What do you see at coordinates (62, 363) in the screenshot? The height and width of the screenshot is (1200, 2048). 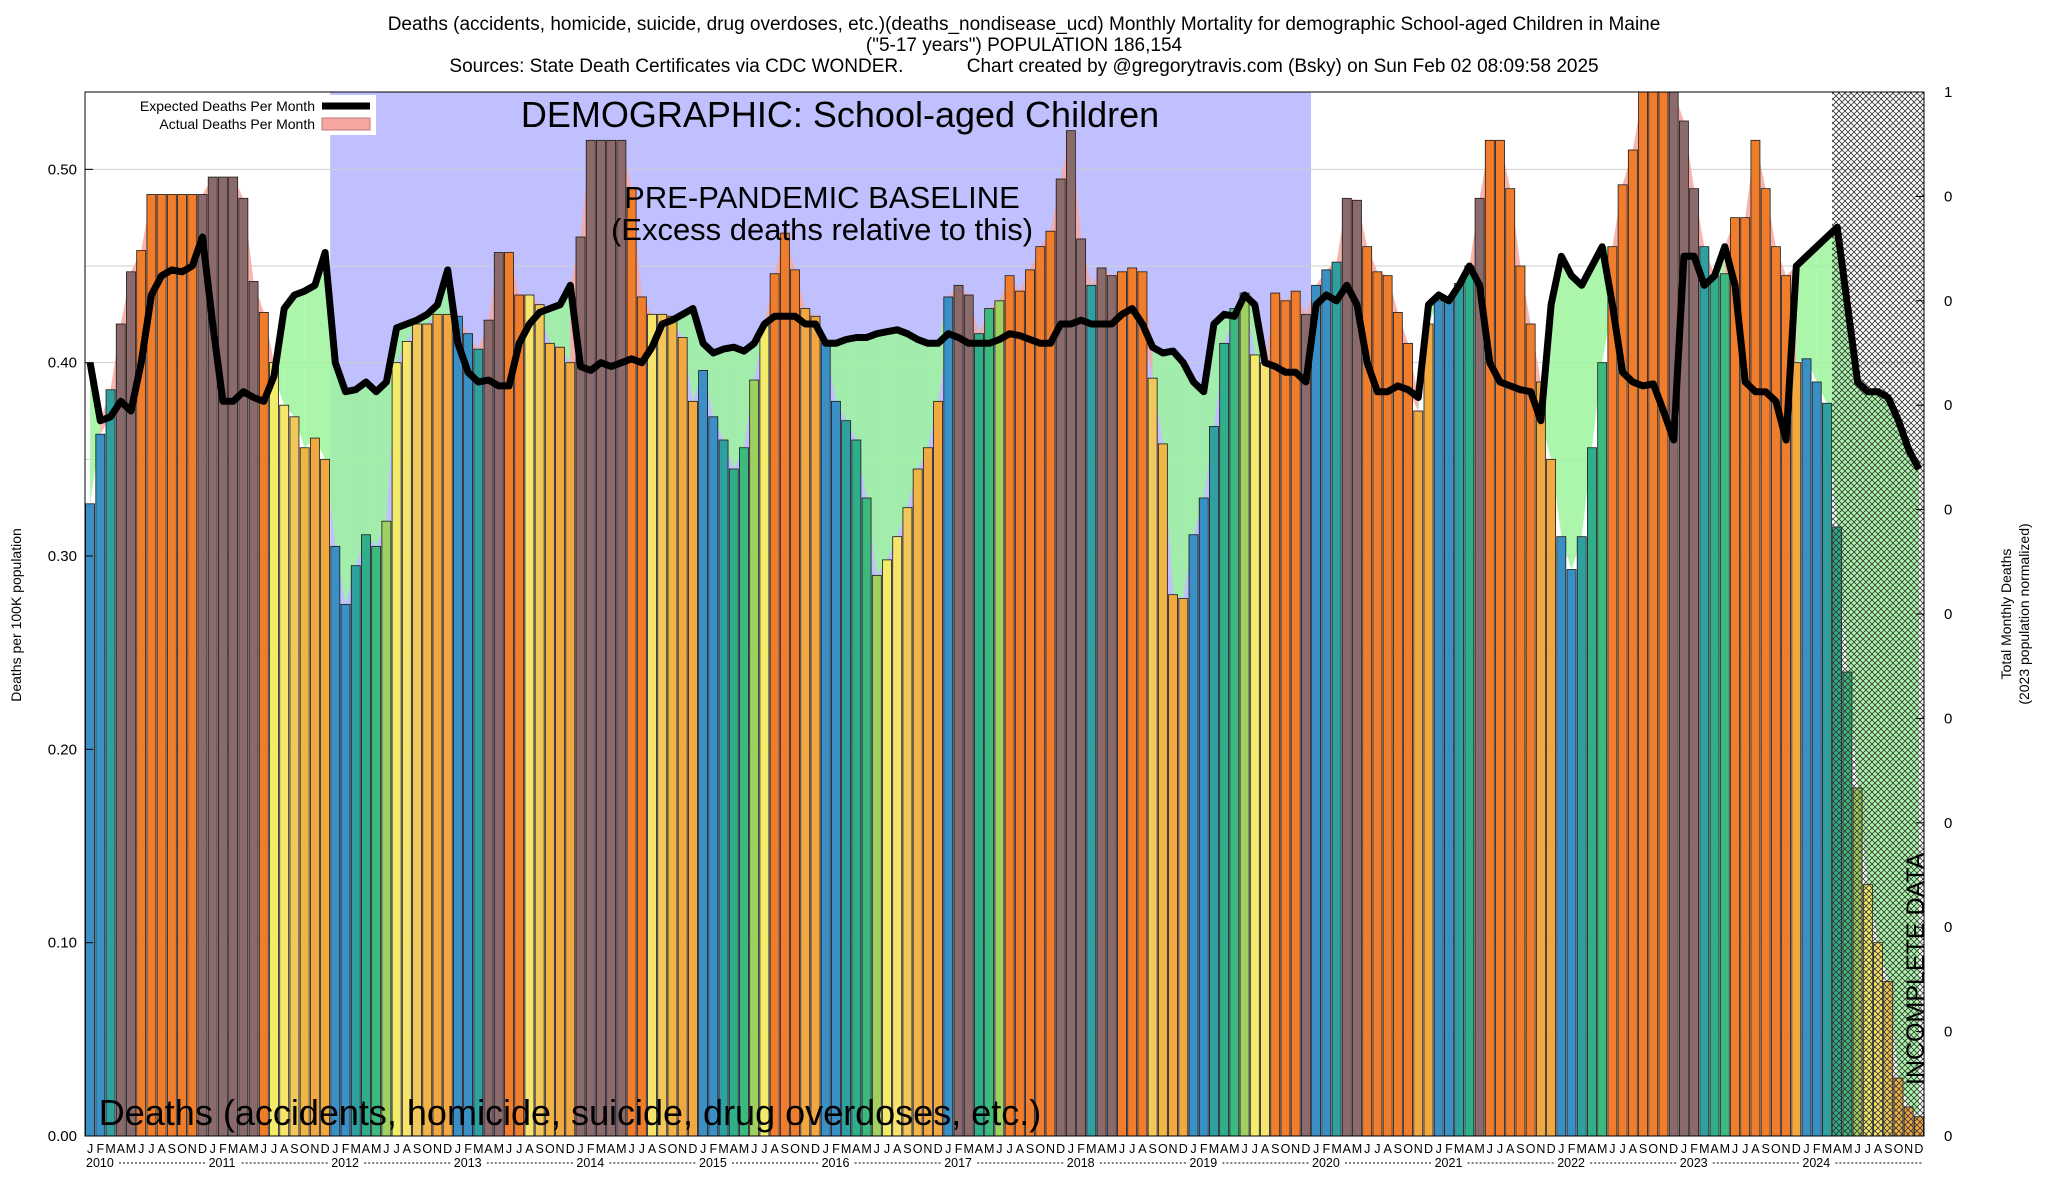 I see `y-tick-label: 0.40` at bounding box center [62, 363].